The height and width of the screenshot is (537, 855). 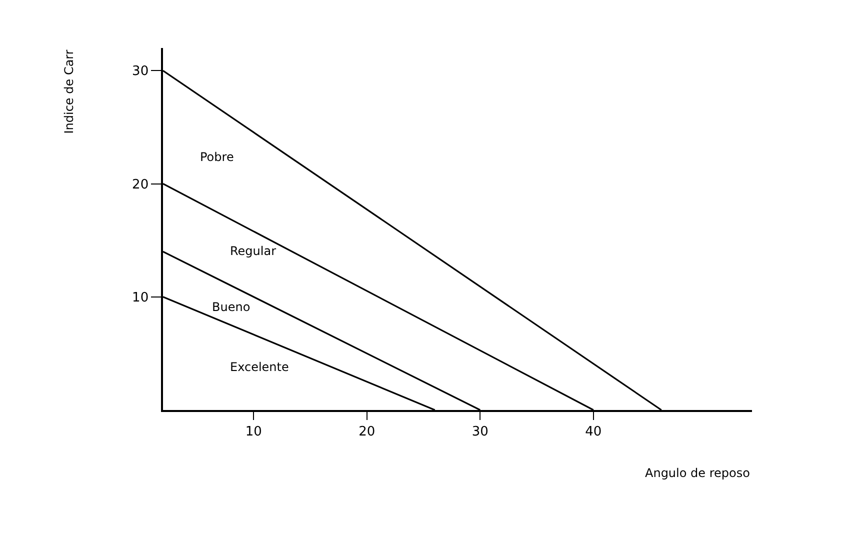 What do you see at coordinates (253, 251) in the screenshot?
I see `annotation: Regular` at bounding box center [253, 251].